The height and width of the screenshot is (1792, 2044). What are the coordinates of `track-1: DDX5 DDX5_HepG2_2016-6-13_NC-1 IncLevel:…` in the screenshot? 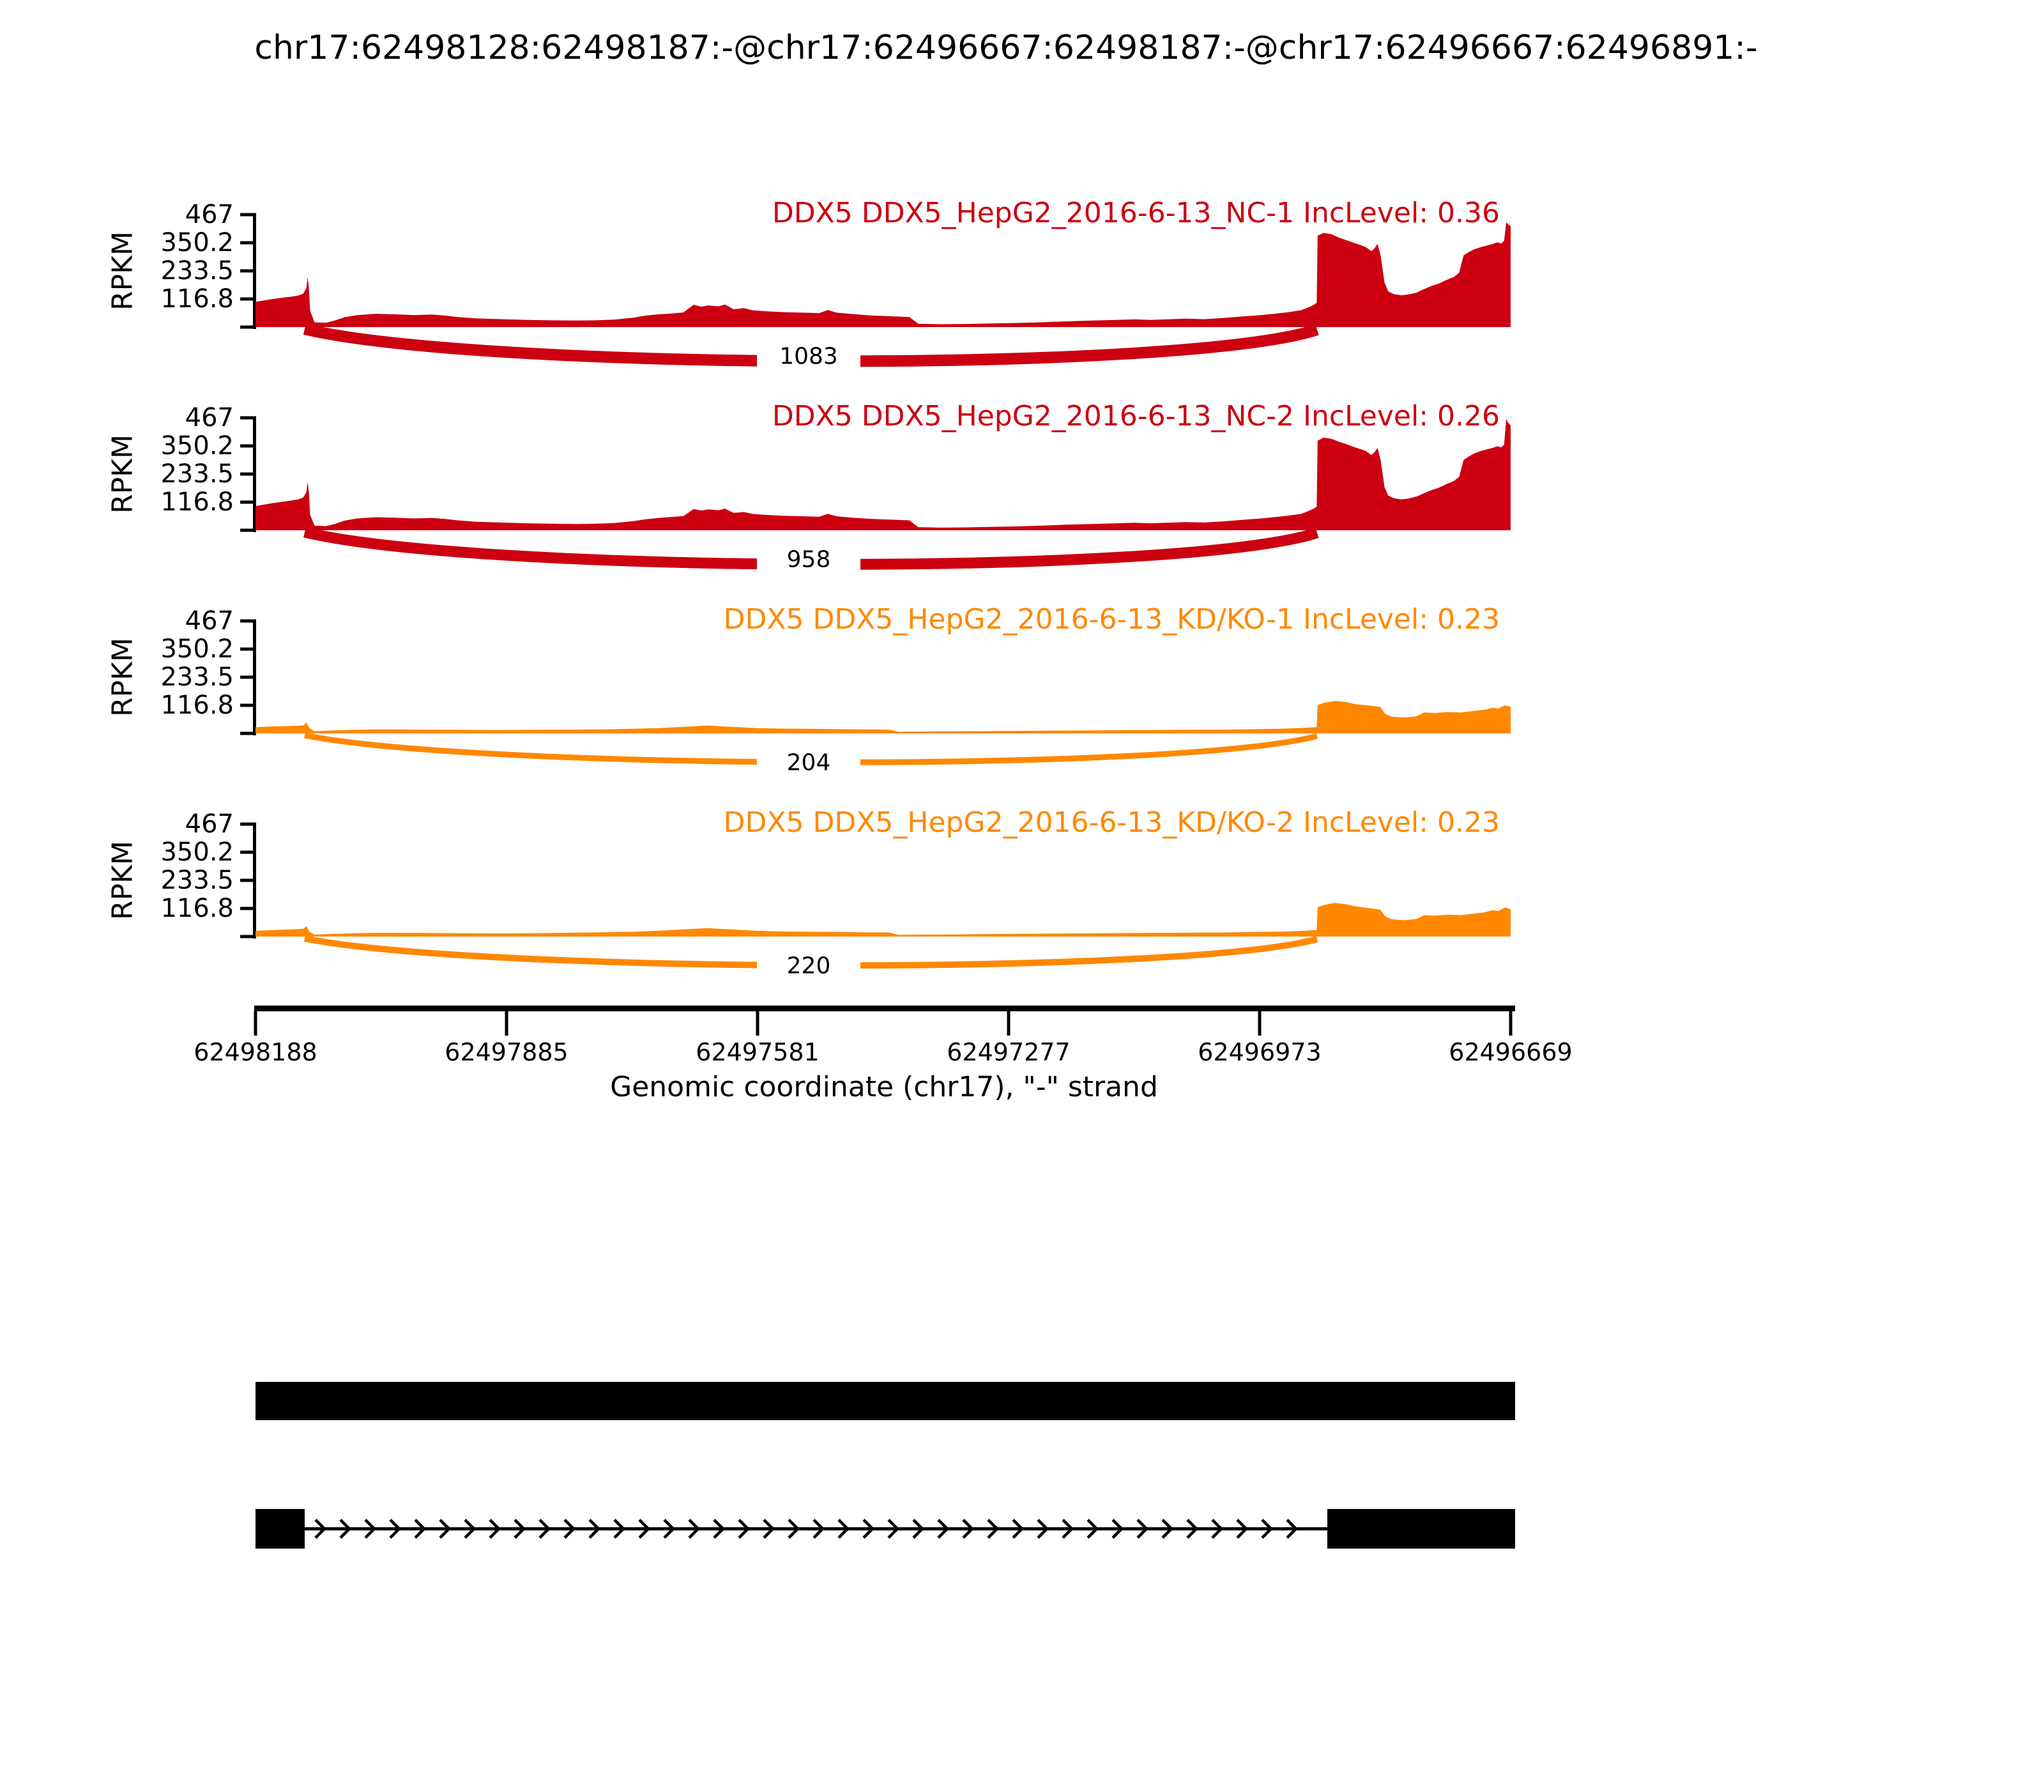 It's located at (809, 287).